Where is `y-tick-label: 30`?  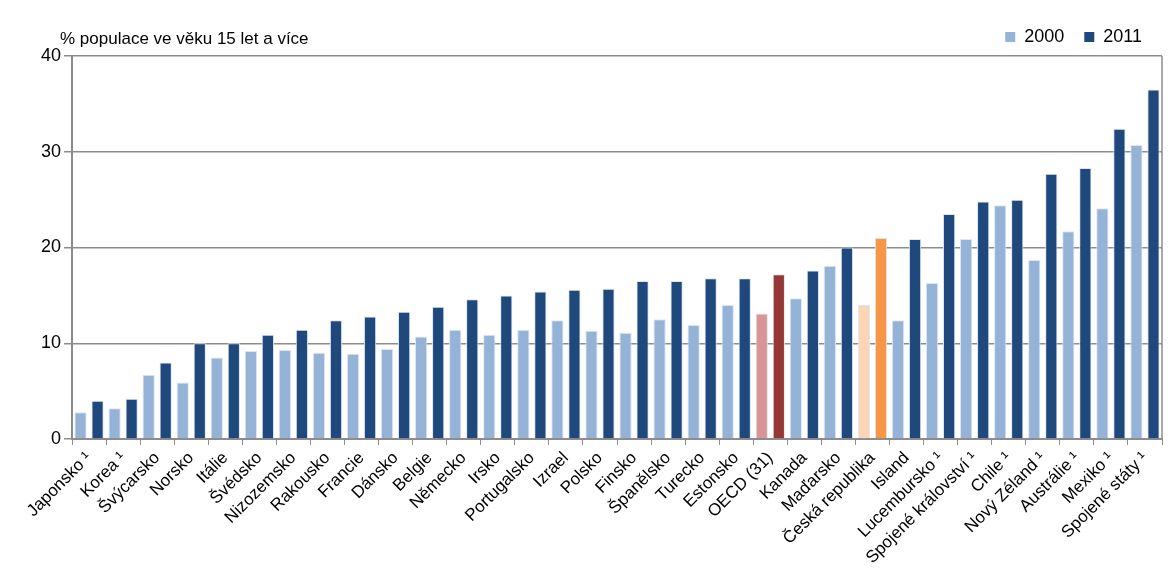 y-tick-label: 30 is located at coordinates (51, 150).